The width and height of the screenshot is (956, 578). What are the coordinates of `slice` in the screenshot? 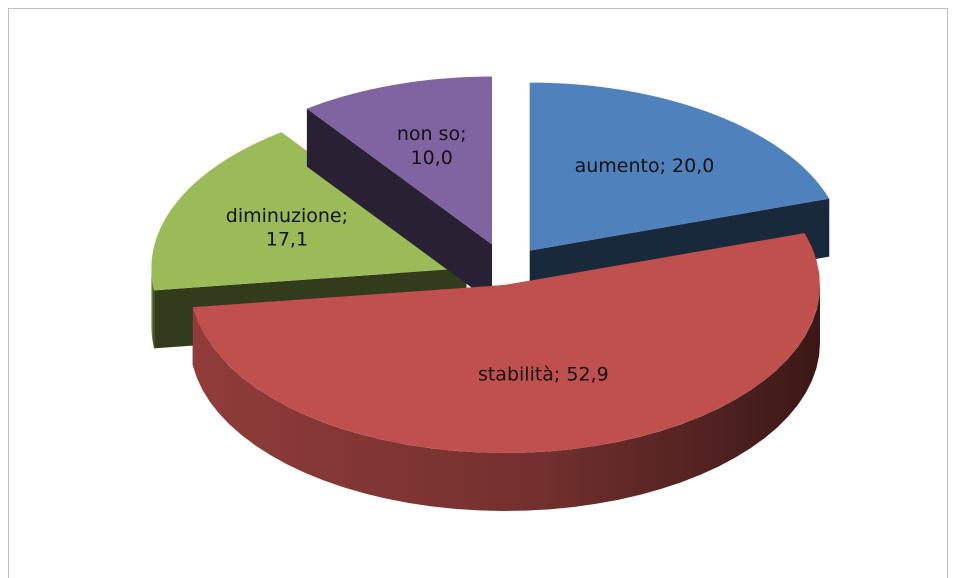 It's located at (399, 189).